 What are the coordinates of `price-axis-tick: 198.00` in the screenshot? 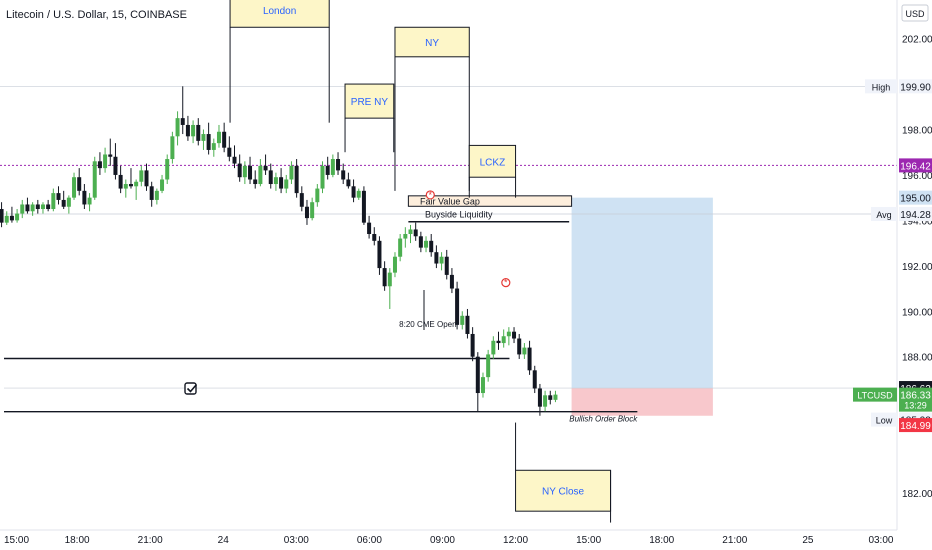 It's located at (917, 131).